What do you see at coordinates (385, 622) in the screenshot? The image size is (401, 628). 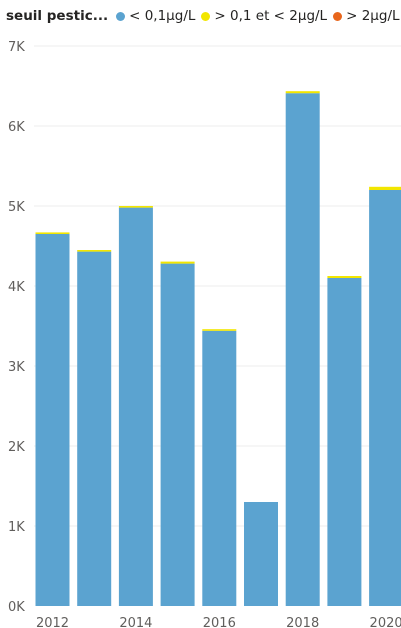 I see `x-tick-label: 2020` at bounding box center [385, 622].